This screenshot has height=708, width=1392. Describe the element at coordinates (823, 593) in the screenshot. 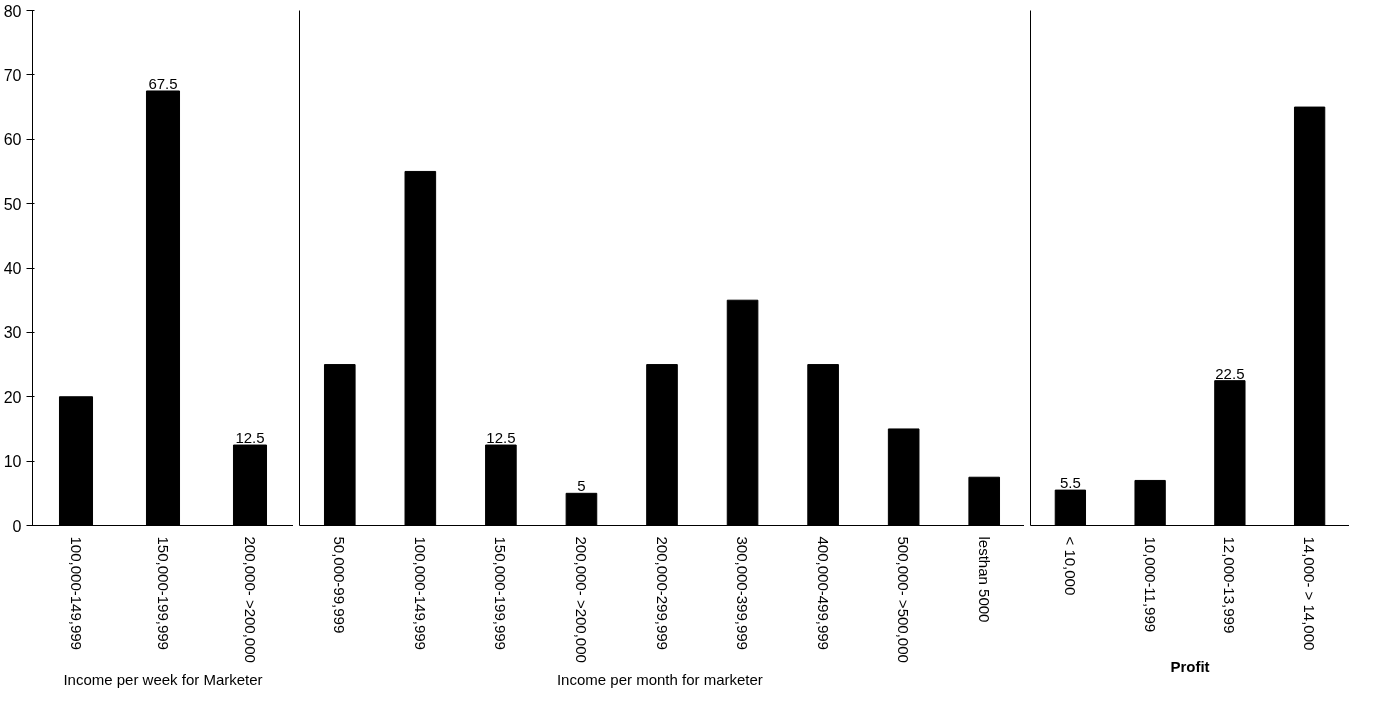

I see `x-tick-label: 400,000-499,999` at that location.